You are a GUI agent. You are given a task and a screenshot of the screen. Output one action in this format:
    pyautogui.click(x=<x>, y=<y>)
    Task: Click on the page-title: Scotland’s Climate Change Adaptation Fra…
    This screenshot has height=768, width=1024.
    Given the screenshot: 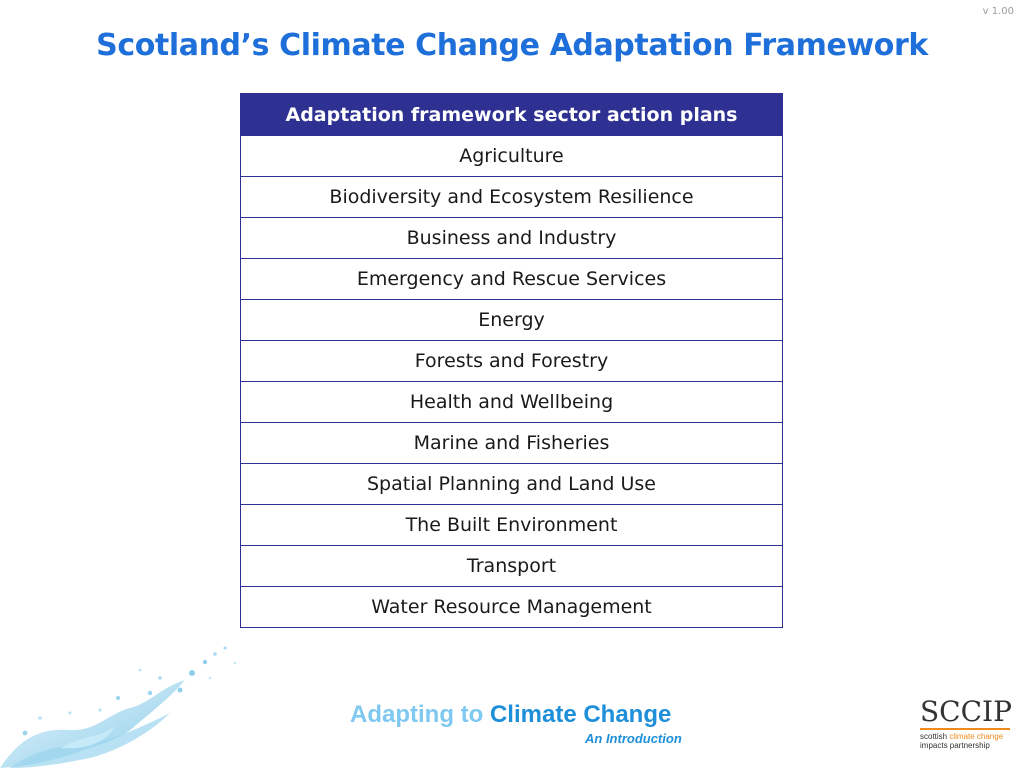 What is the action you would take?
    pyautogui.click(x=512, y=45)
    